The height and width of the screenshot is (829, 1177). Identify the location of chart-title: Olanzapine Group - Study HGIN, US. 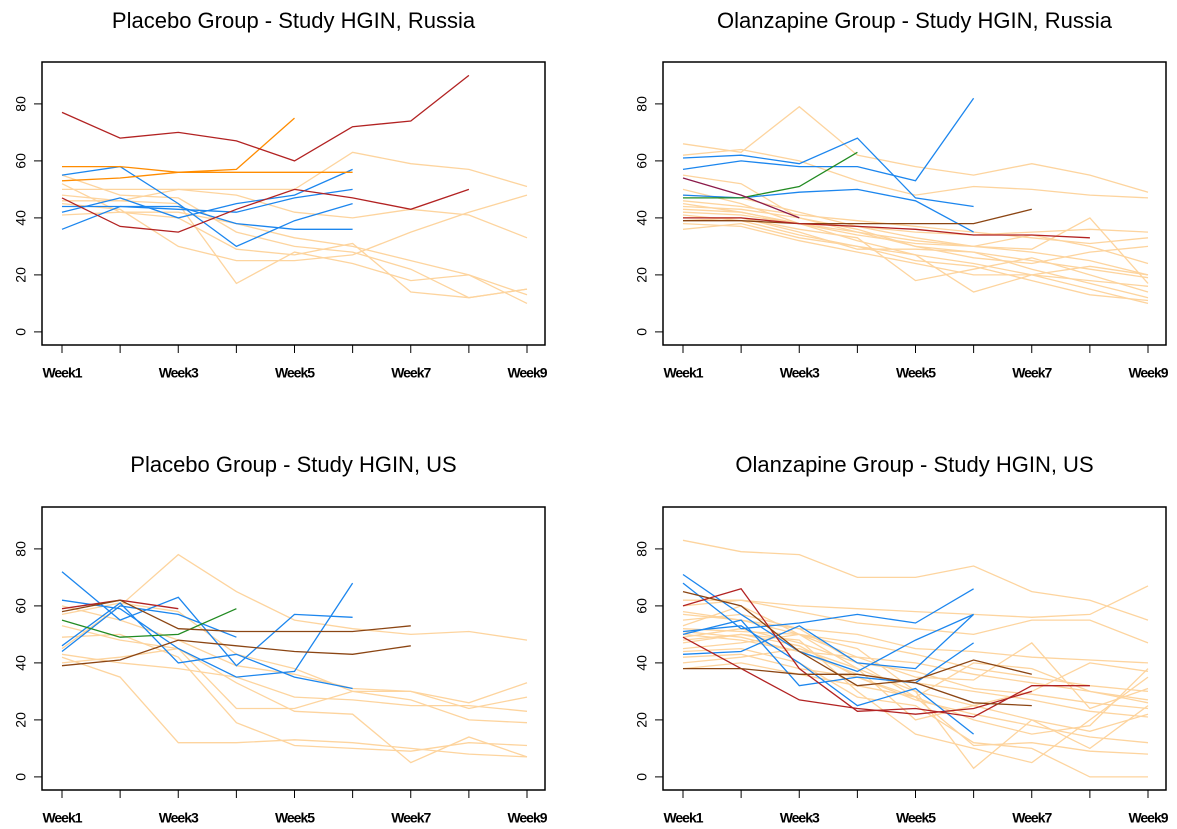
(914, 464).